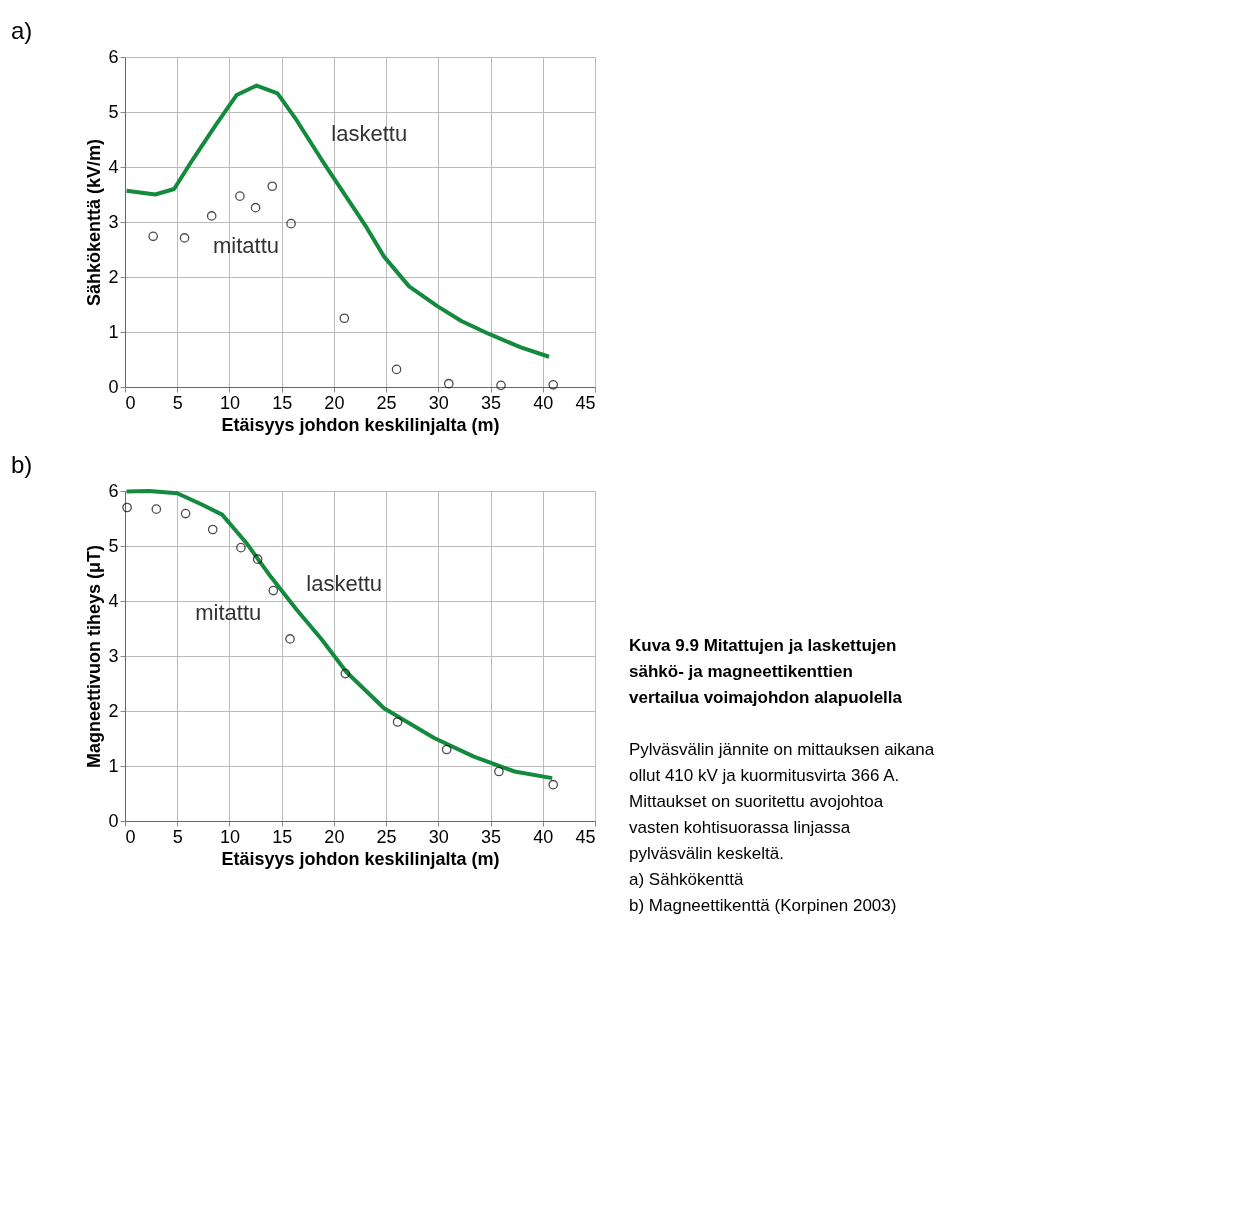  Describe the element at coordinates (782, 801) in the screenshot. I see `text: Pylväsvälin jännite on mittauksen aikana ollut 410 kV ja kuormitusvirta 366 A. Mittaukset on suoritettu avojohtoa vasten kohtisuorassa linjassa pylväsvälin keskeltä.` at that location.